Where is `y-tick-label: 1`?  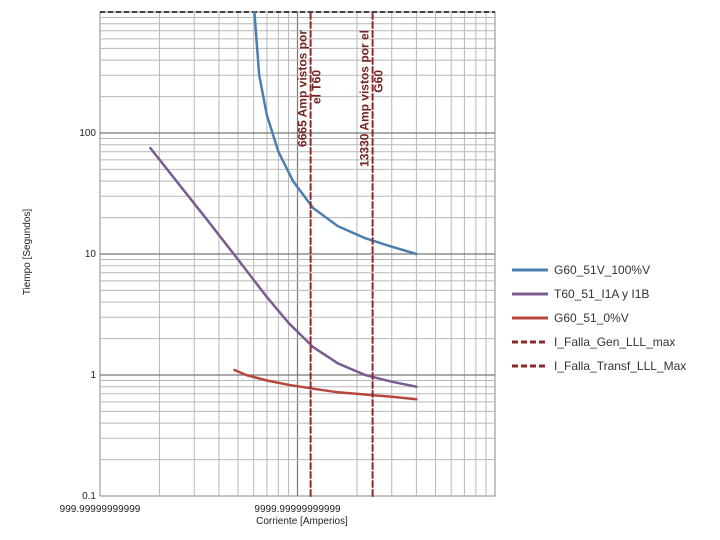
y-tick-label: 1 is located at coordinates (93, 375).